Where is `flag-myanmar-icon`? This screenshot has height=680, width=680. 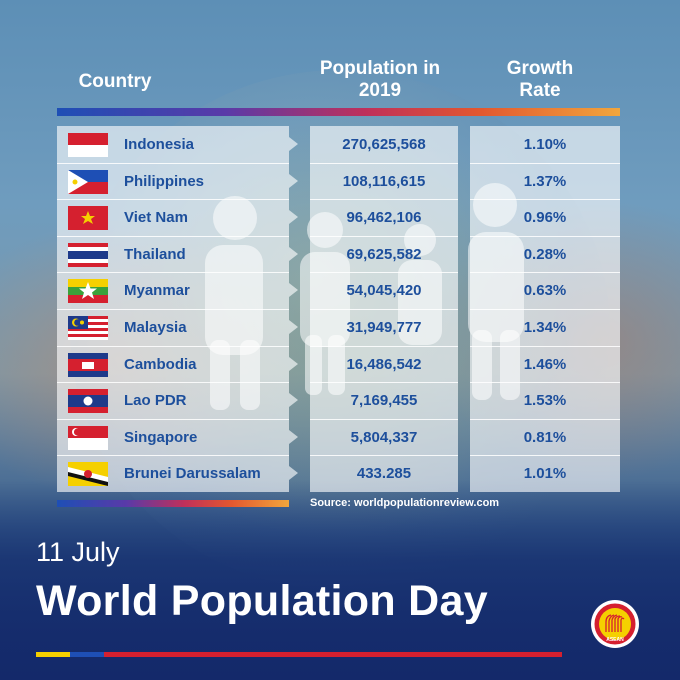
flag-myanmar-icon is located at coordinates (88, 291).